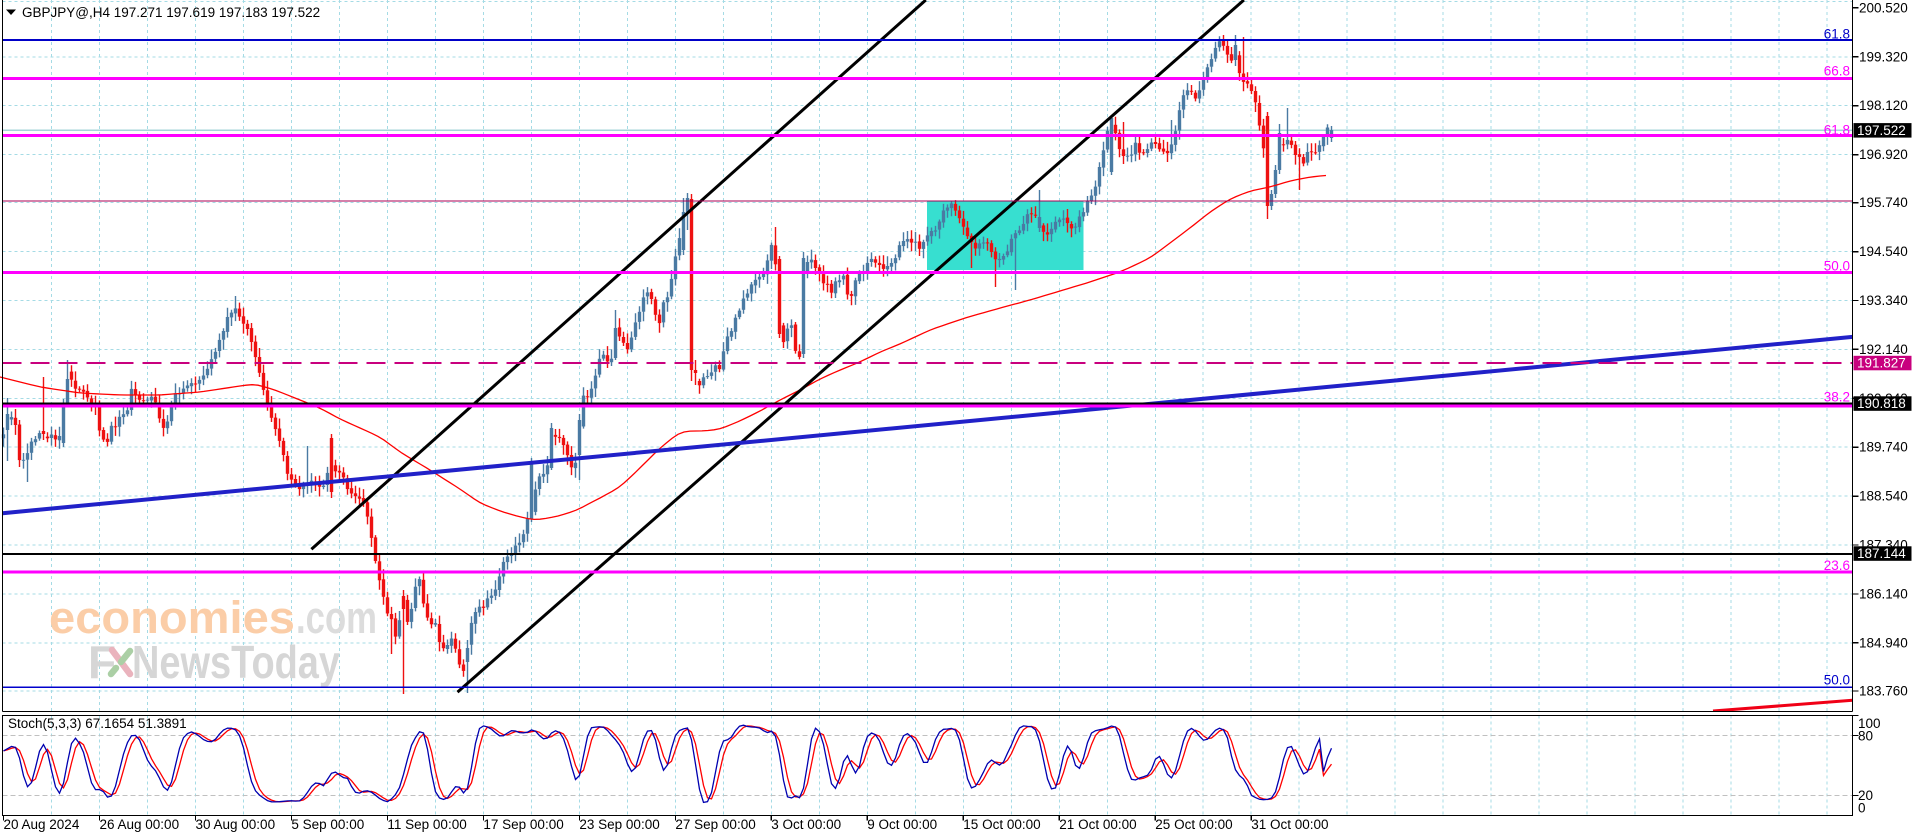  Describe the element at coordinates (97, 723) in the screenshot. I see `svg-text: Stoch(5,3,3) 67.1654 51.3891` at that location.